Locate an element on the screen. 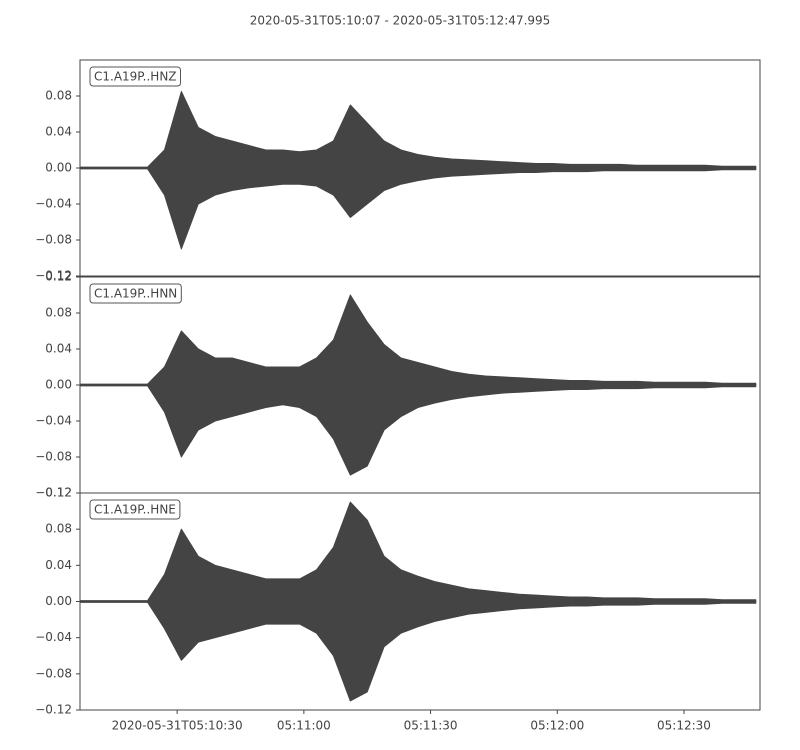 The height and width of the screenshot is (750, 800). x-tick-label: 05:11:00 is located at coordinates (304, 726).